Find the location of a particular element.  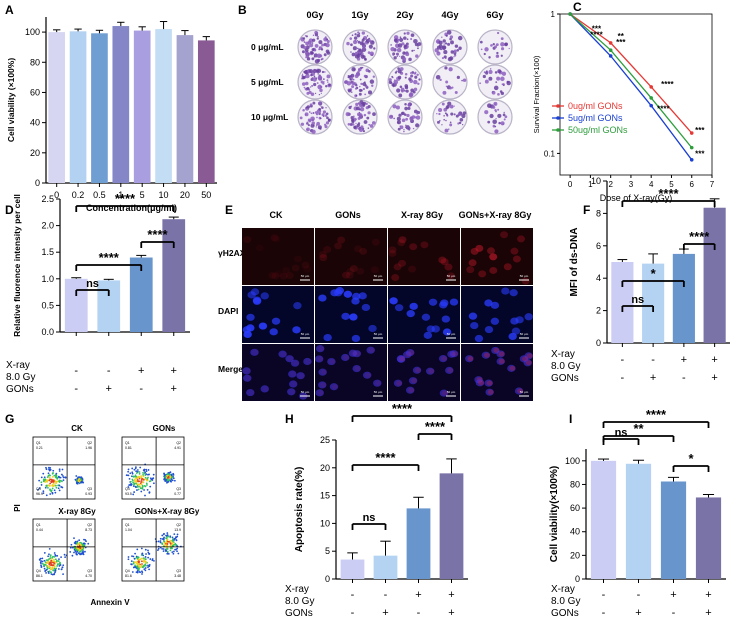

flow-plot-title: GONs+X-ray 8Gy is located at coordinates (167, 511).